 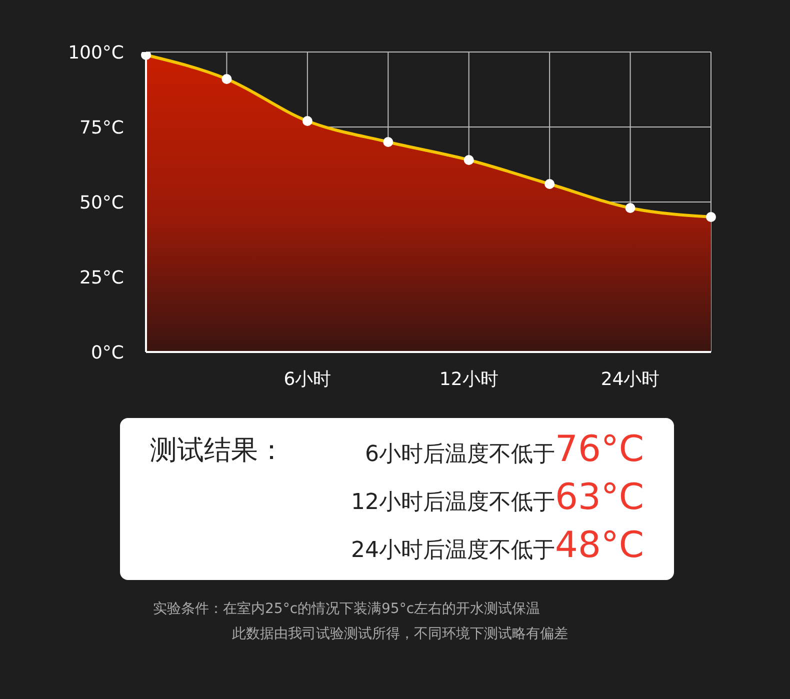 What do you see at coordinates (102, 277) in the screenshot?
I see `y-tick-label: 25°C` at bounding box center [102, 277].